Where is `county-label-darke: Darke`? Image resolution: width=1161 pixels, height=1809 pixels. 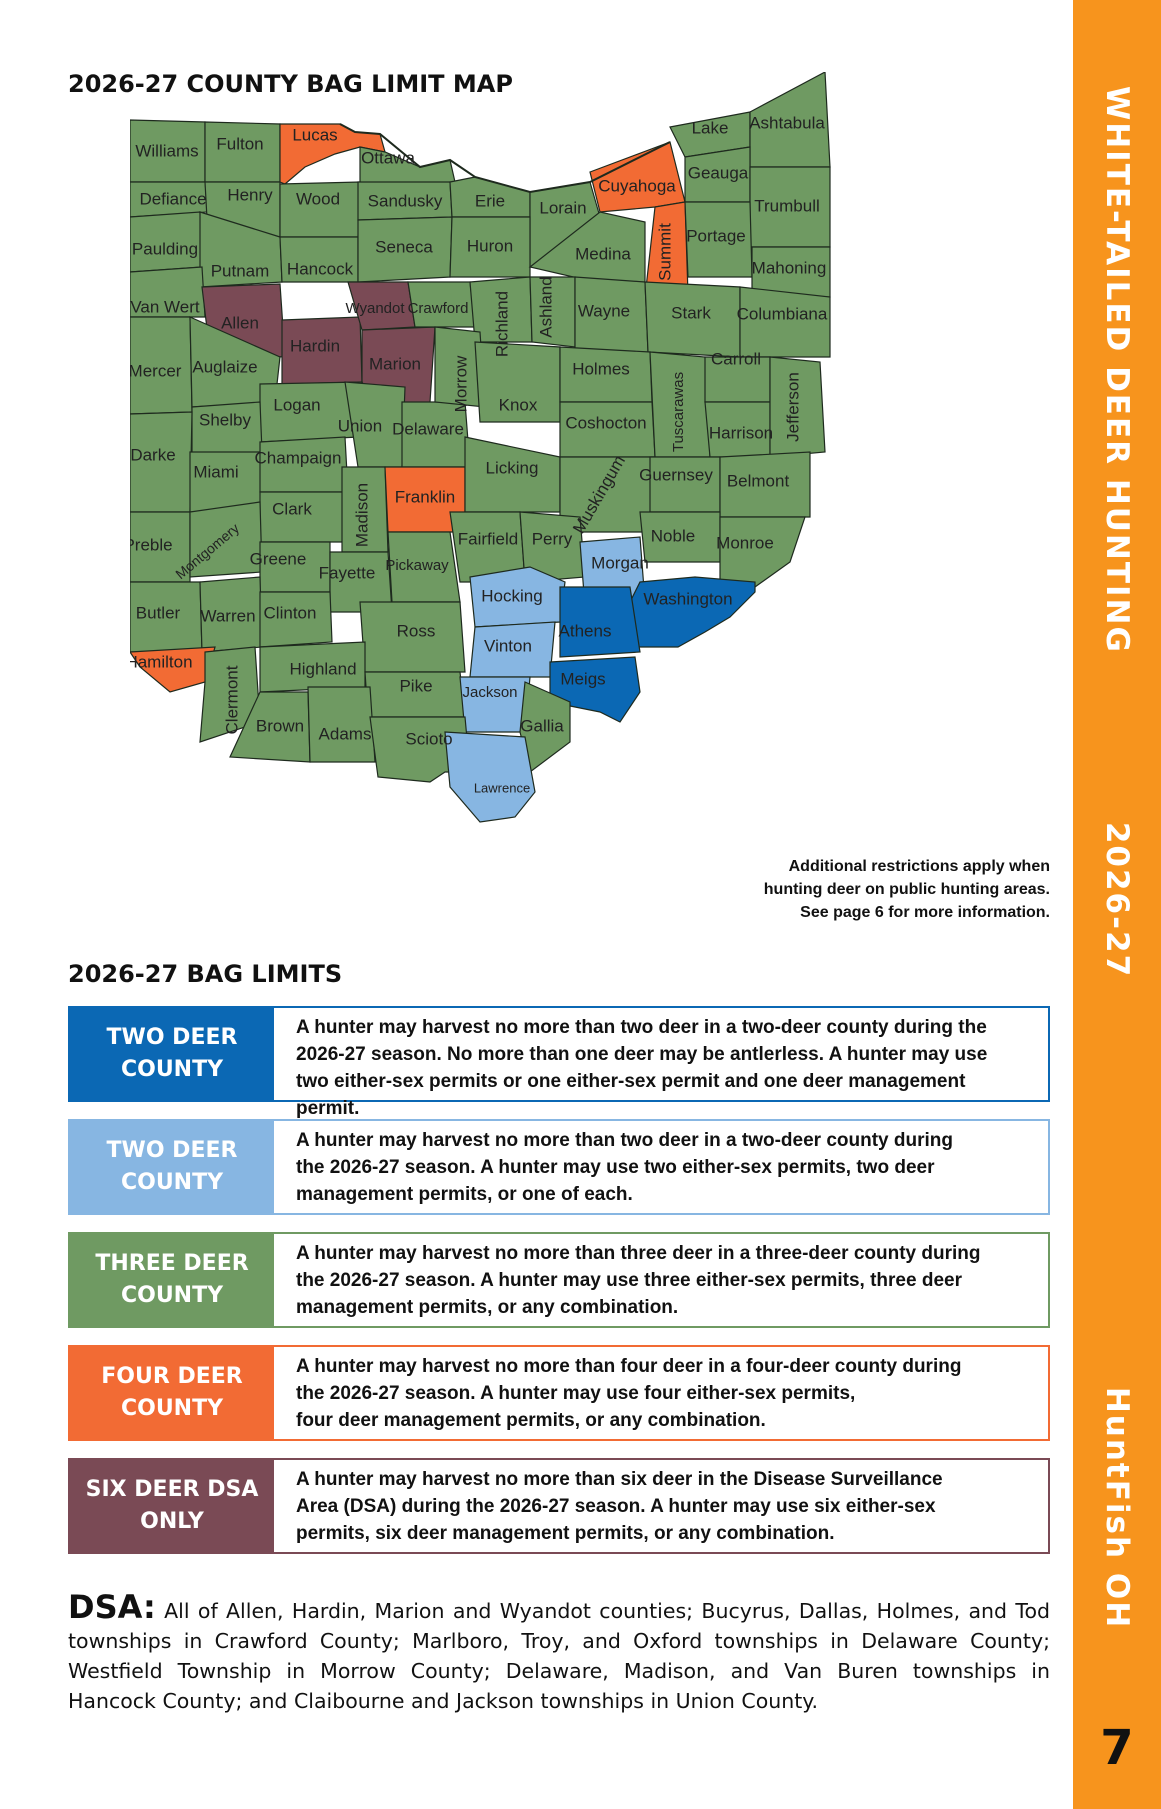 county-label-darke: Darke is located at coordinates (152, 454).